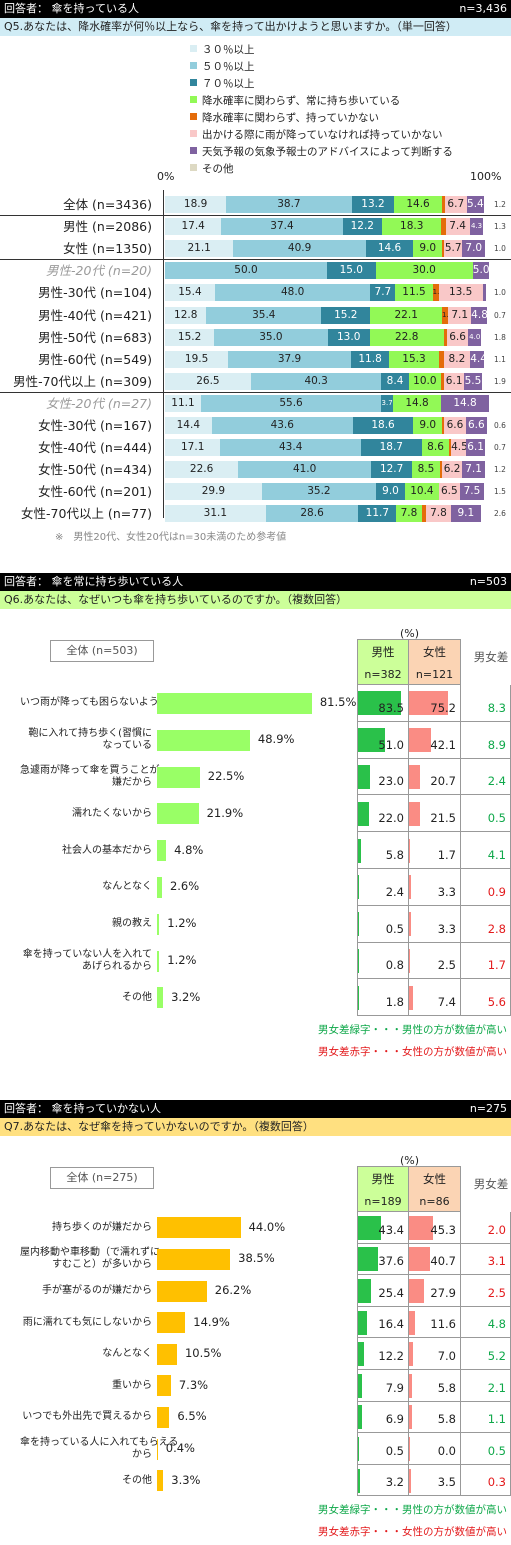  I want to click on bar-segment: 10.0, so click(425, 381).